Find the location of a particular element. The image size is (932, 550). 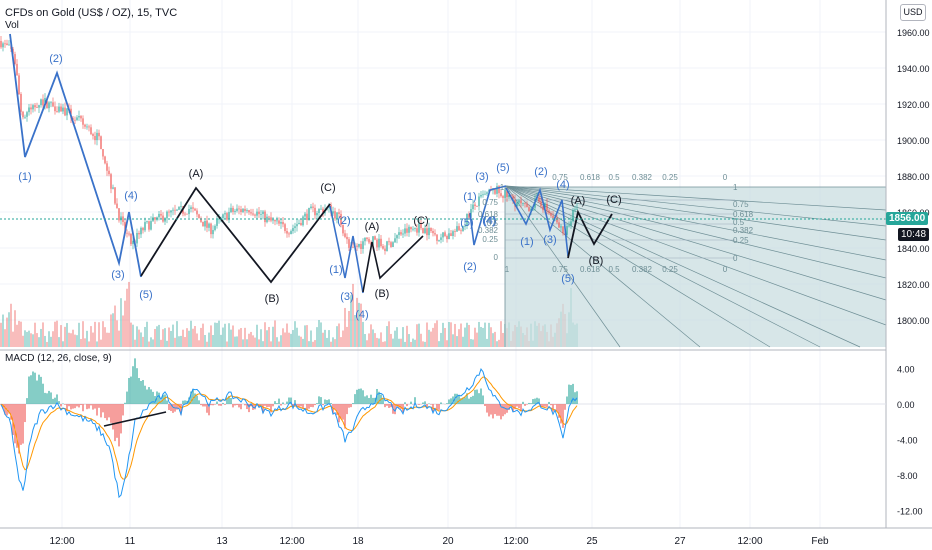

fib-label-bottom: 0.75 is located at coordinates (560, 269).